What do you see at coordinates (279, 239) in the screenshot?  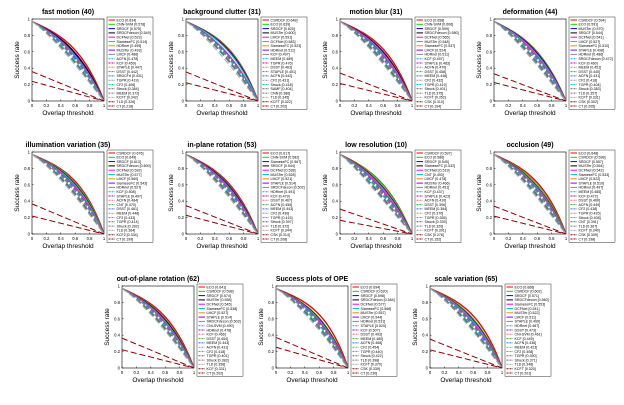 I see `legend-entry: CT [0.208]` at bounding box center [279, 239].